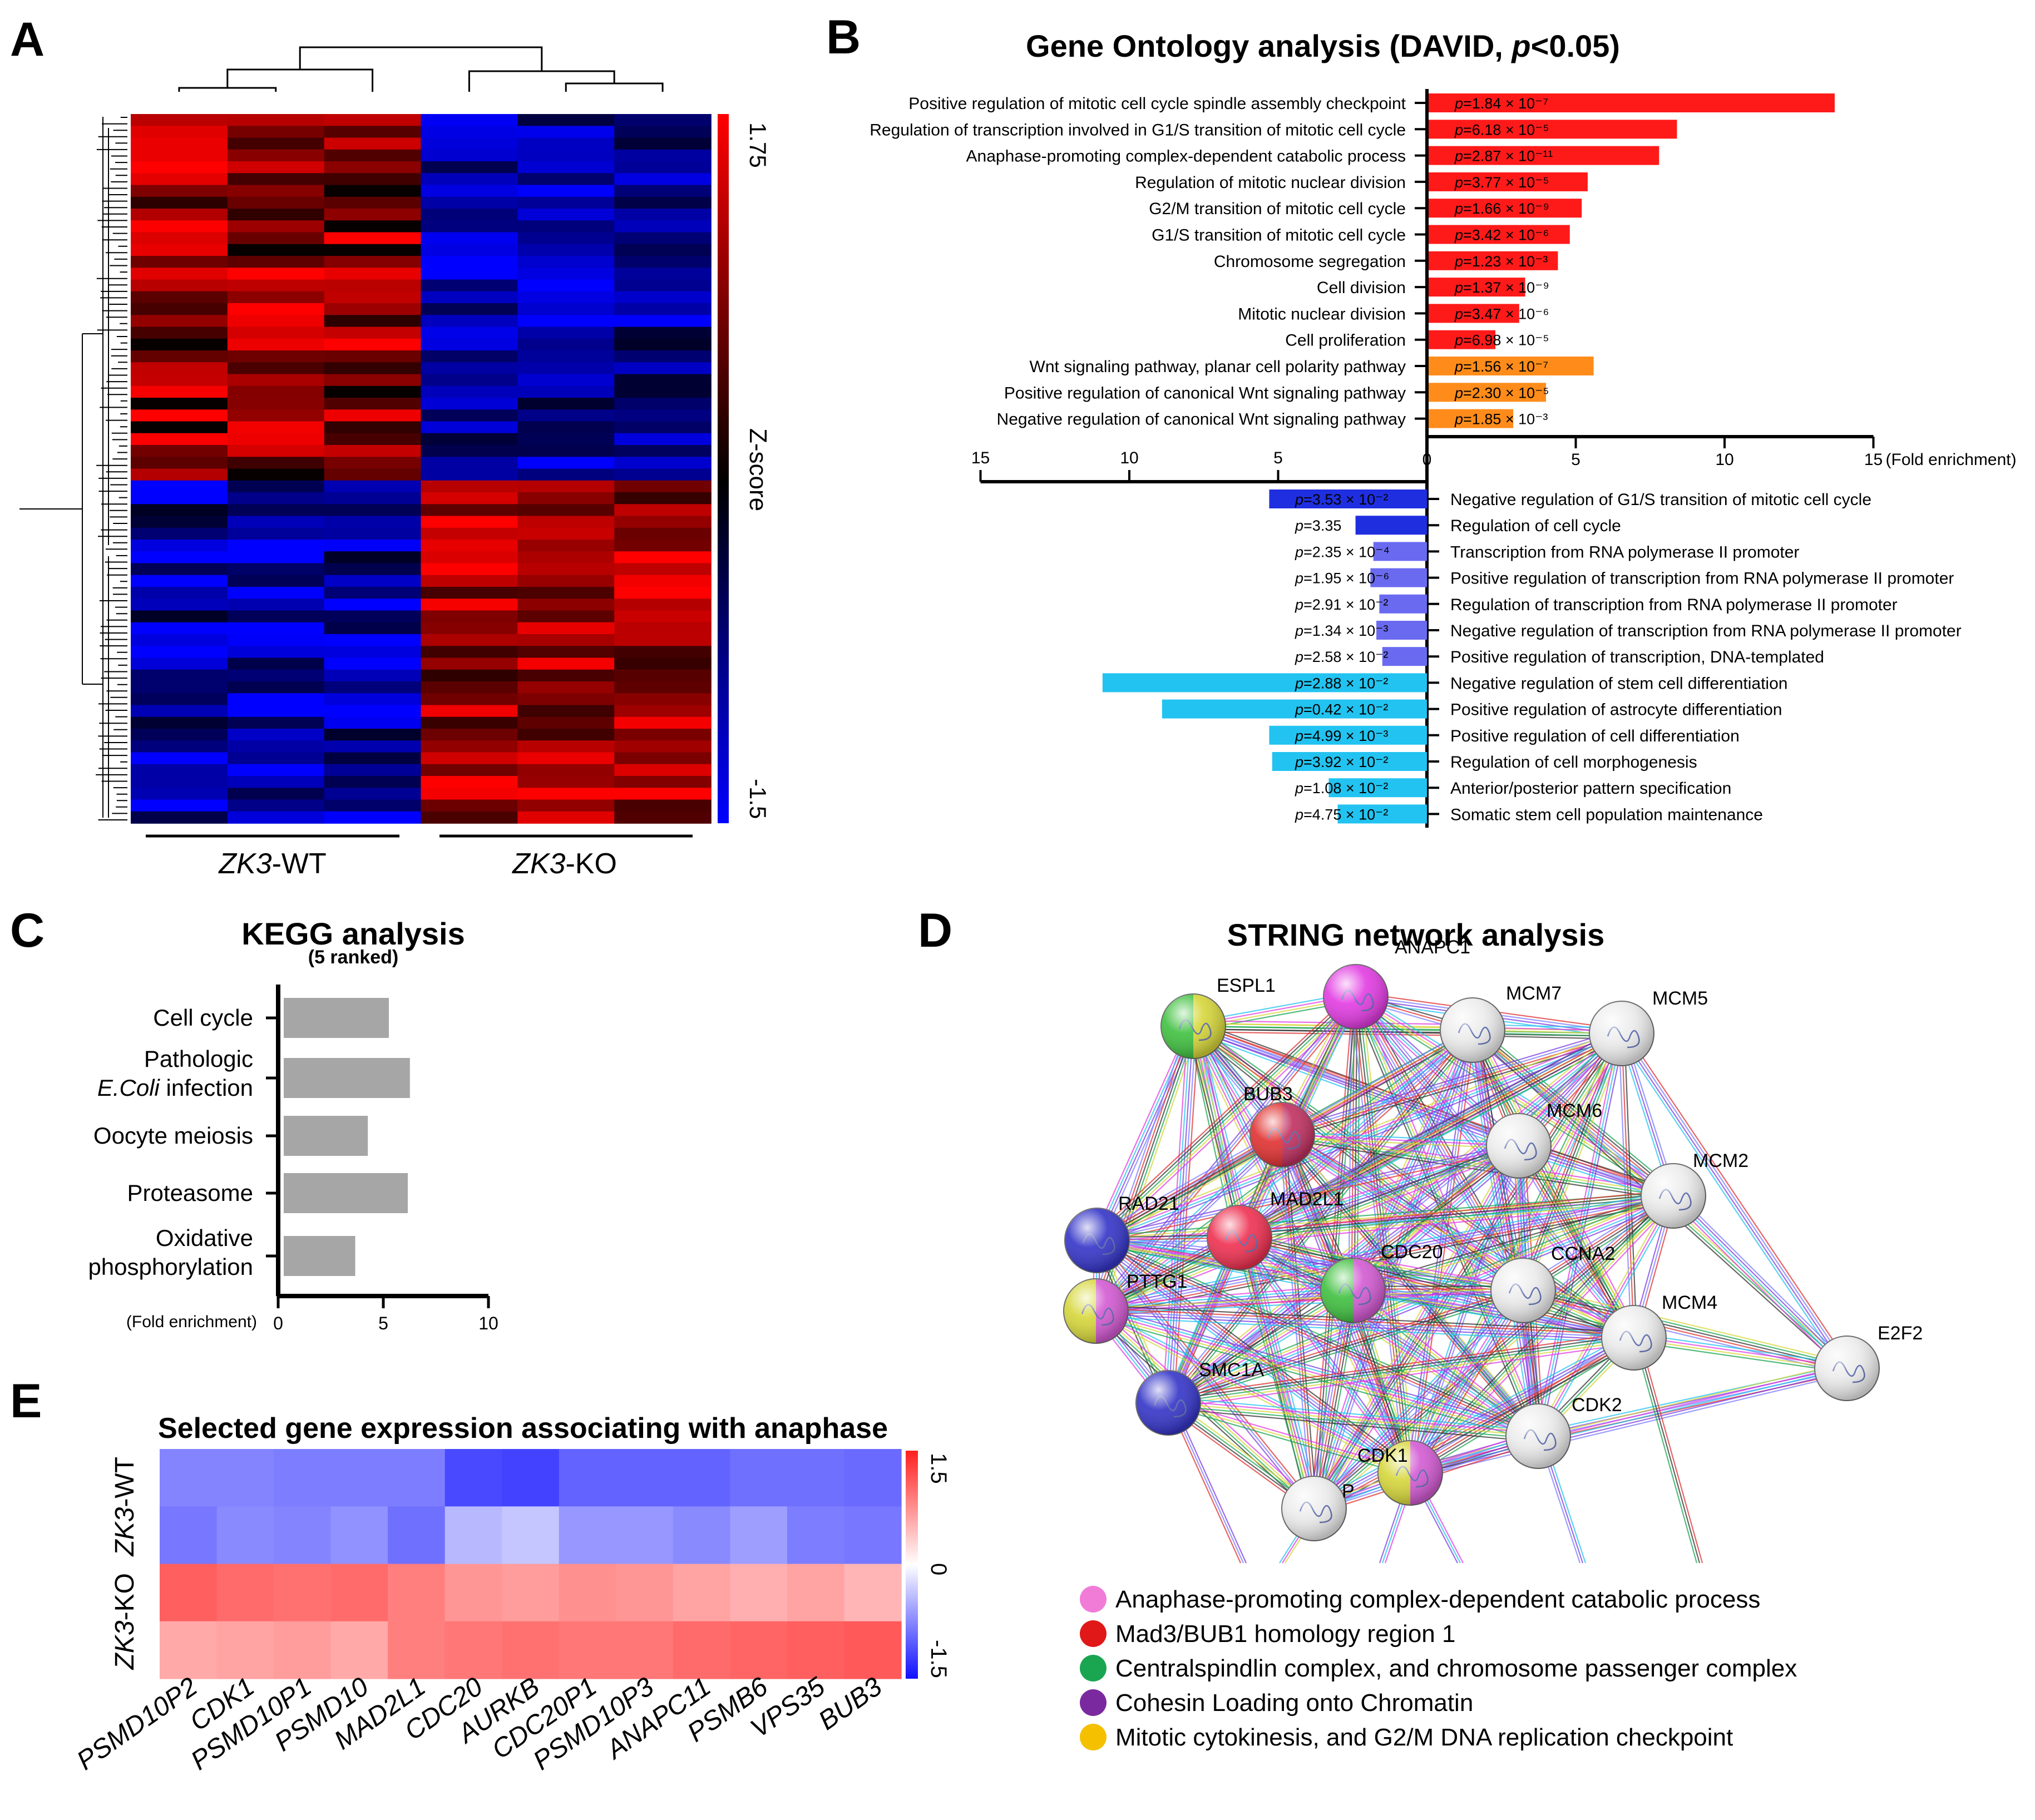  Describe the element at coordinates (1415, 934) in the screenshot. I see `string-title: STRING network analysis` at that location.